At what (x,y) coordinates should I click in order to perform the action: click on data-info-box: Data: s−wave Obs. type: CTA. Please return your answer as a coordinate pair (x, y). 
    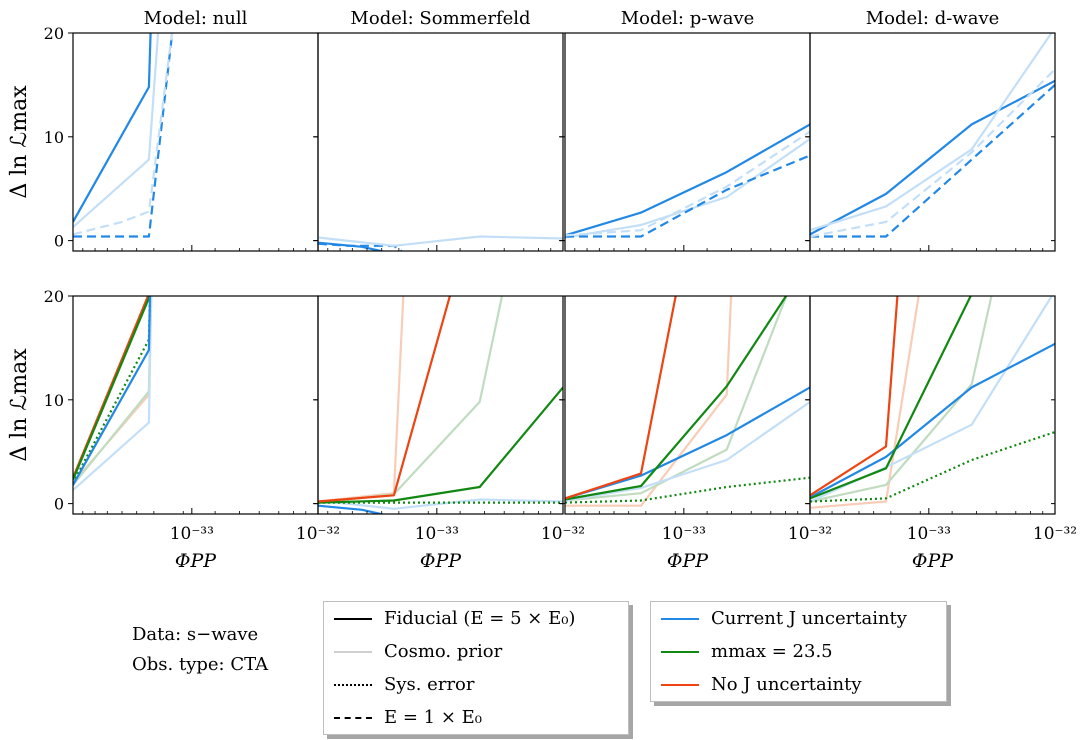
    Looking at the image, I should click on (200, 650).